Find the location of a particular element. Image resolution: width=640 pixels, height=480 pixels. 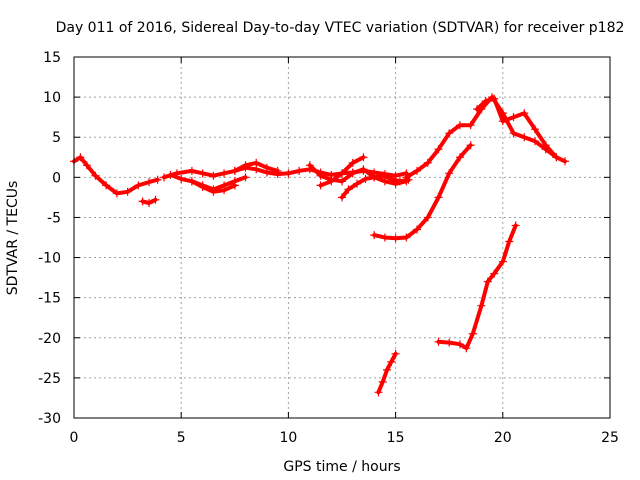

x-tick-label: 25 is located at coordinates (610, 438).